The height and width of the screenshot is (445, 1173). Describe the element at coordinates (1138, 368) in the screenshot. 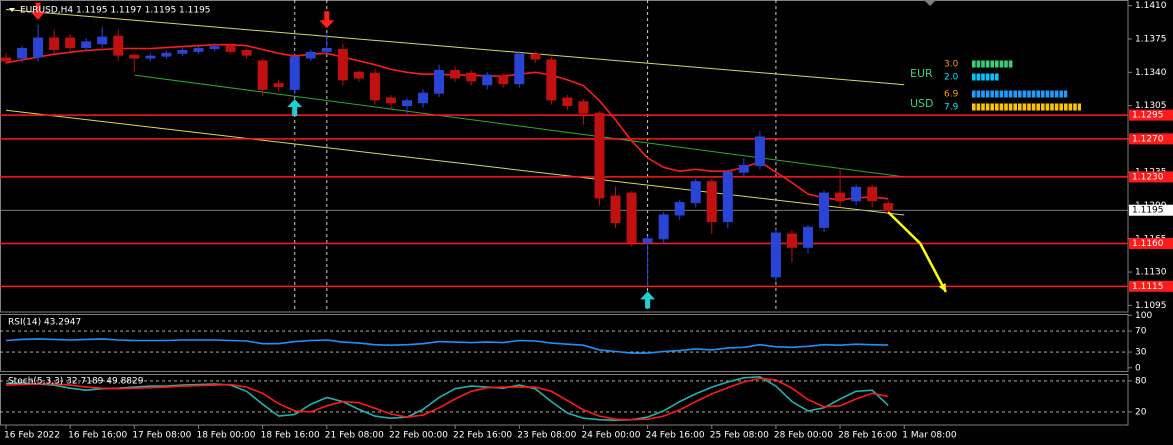

I see `y-tick-label: 0` at that location.